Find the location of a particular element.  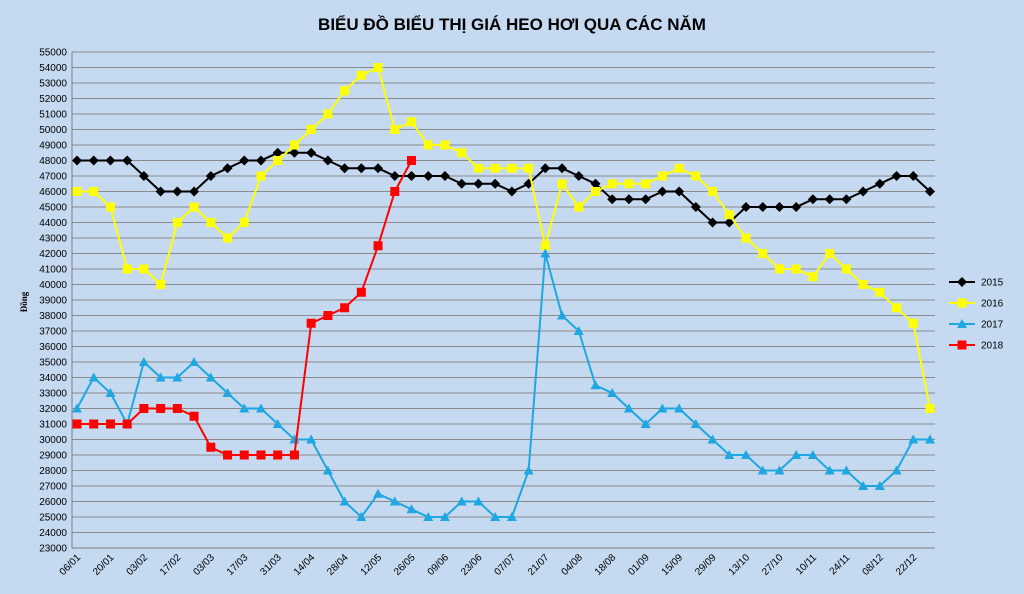

legend-label: 2016 is located at coordinates (992, 304).